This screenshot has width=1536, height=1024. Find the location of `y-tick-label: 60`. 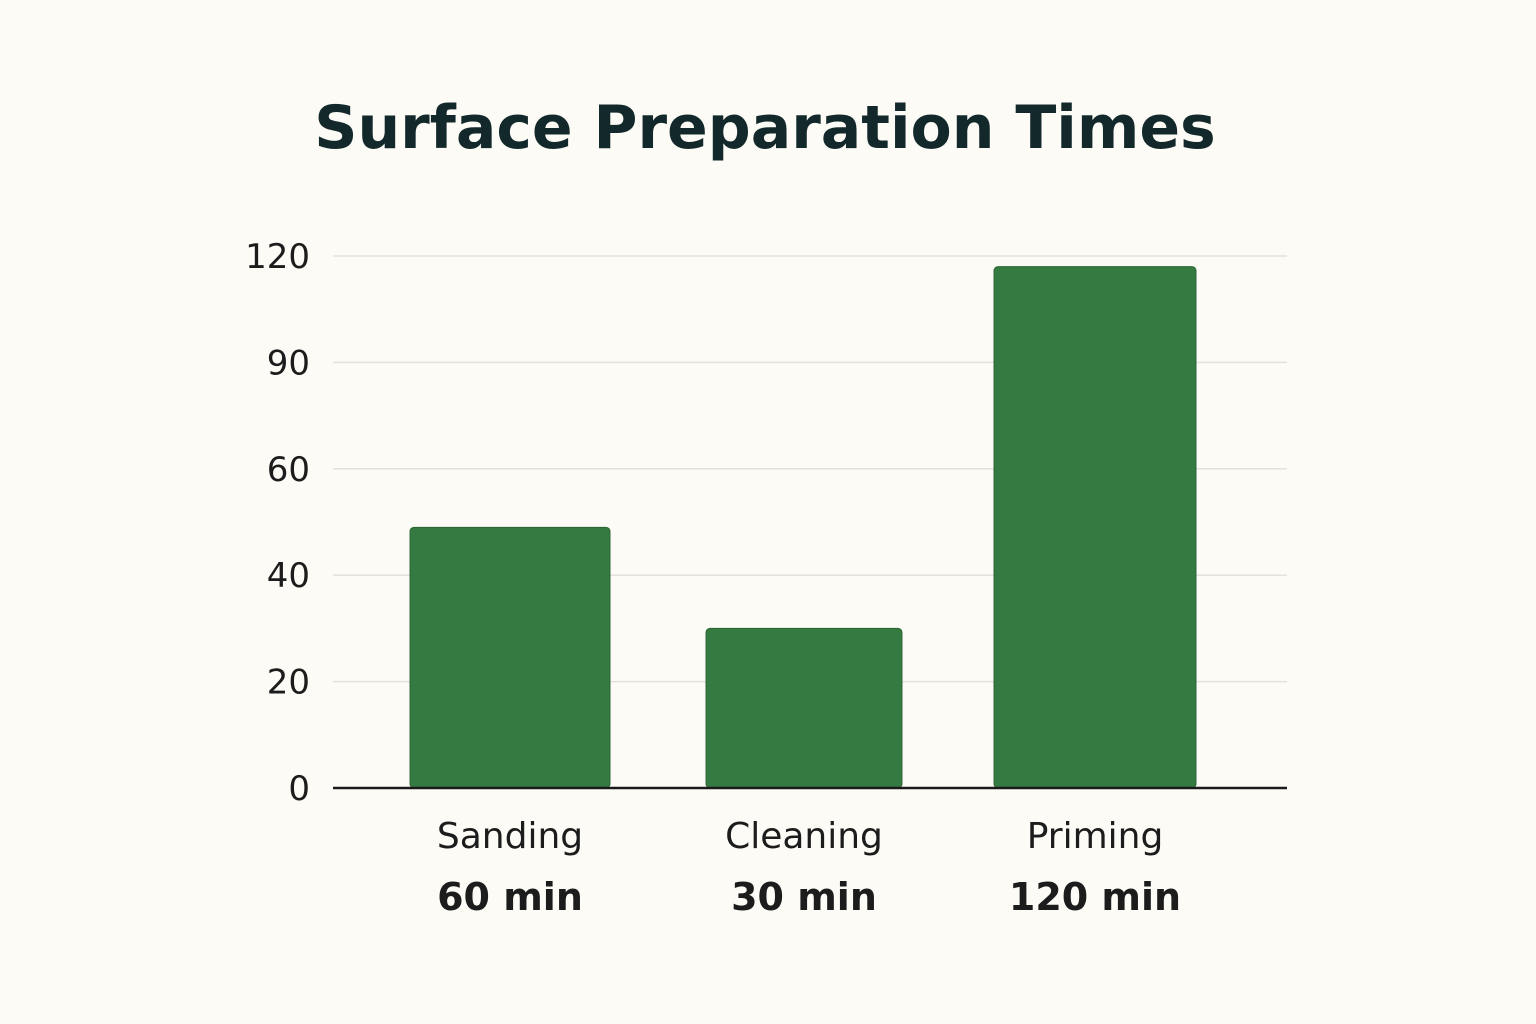

y-tick-label: 60 is located at coordinates (288, 470).